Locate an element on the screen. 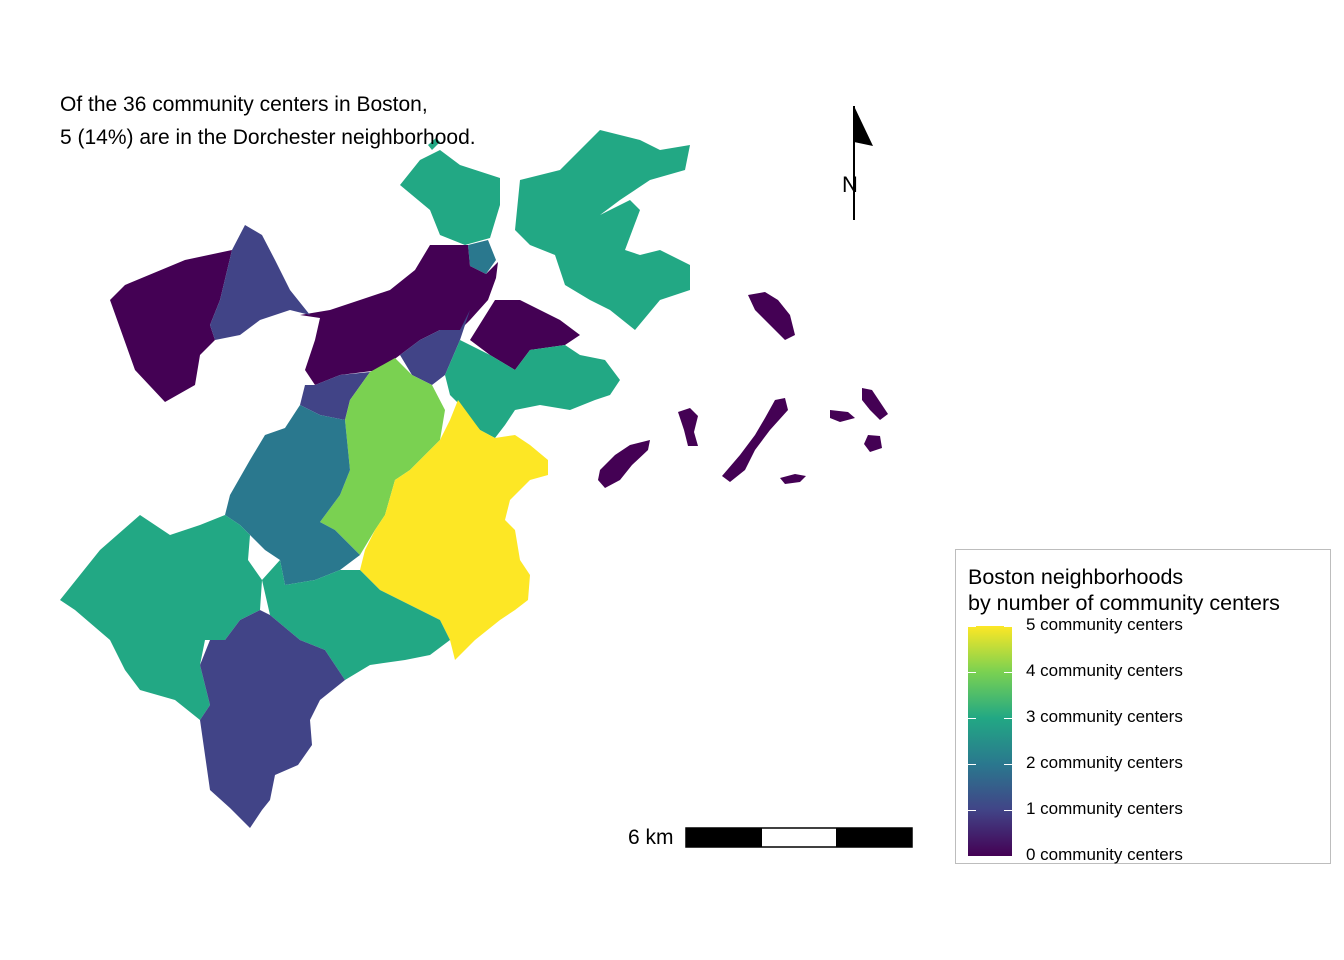  legend-tick-label: 2 community centers is located at coordinates (1104, 762).